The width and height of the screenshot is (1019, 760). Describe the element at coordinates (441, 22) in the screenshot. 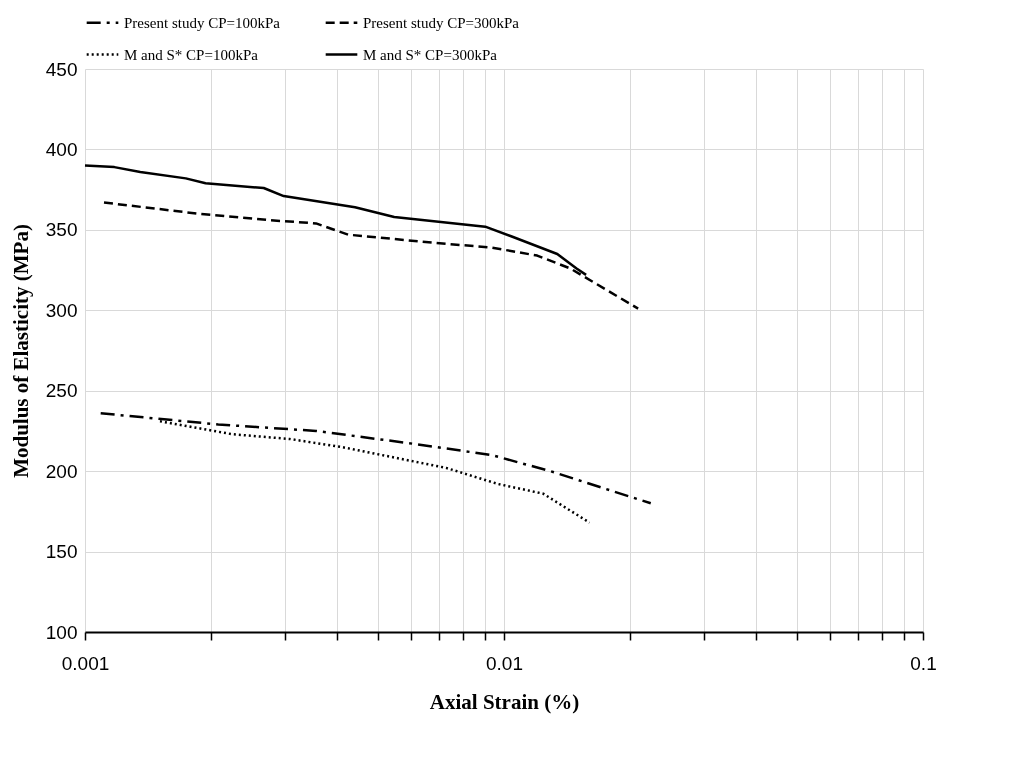

I see `legend-label: Present study CP=300kPa` at that location.